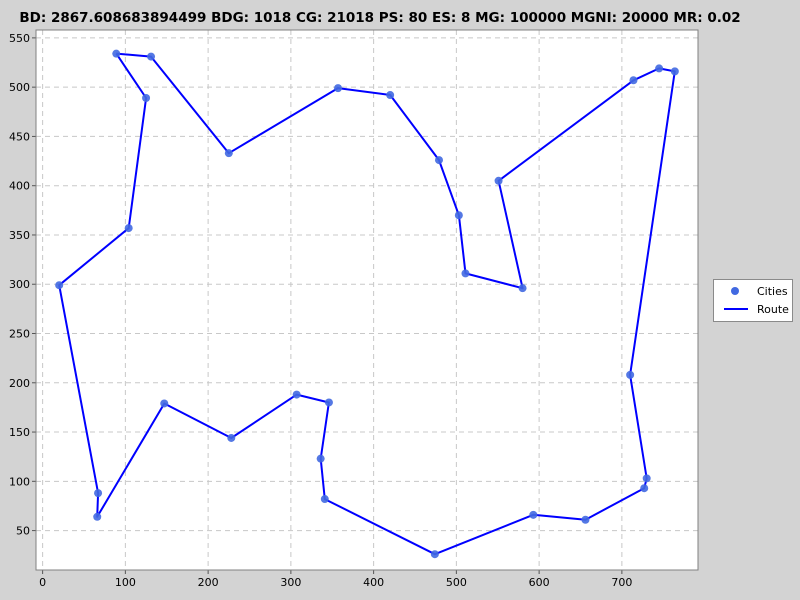  What do you see at coordinates (621, 582) in the screenshot?
I see `x-tick-label: 700` at bounding box center [621, 582].